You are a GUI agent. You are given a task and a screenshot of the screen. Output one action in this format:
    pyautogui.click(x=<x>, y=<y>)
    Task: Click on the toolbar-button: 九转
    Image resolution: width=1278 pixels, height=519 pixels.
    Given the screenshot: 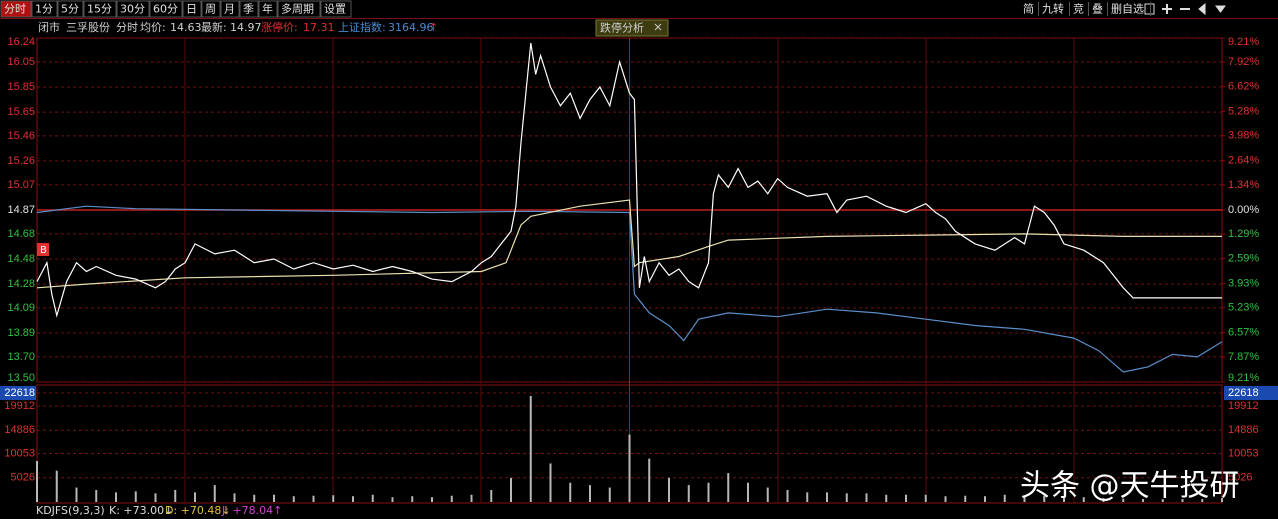 What is the action you would take?
    pyautogui.click(x=1053, y=9)
    